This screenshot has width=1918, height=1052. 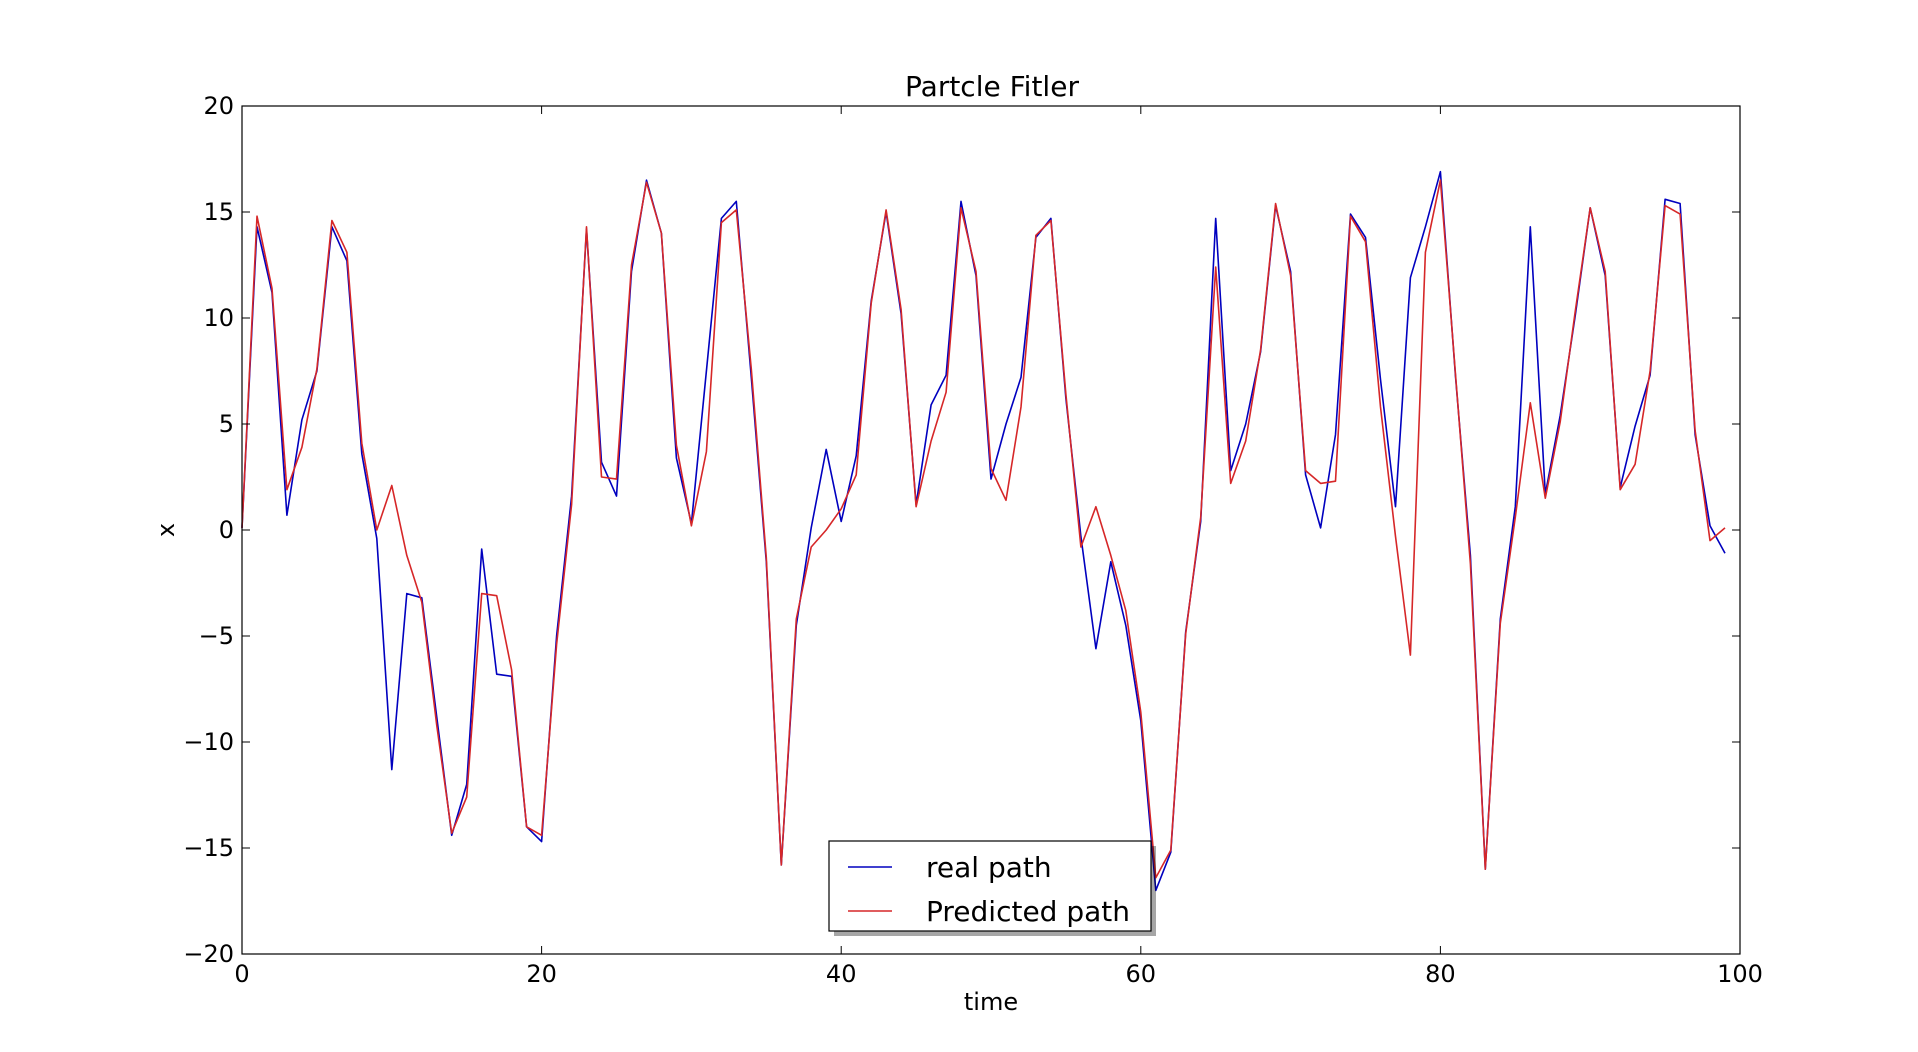 I want to click on legend-label: Predicted path, so click(x=1028, y=911).